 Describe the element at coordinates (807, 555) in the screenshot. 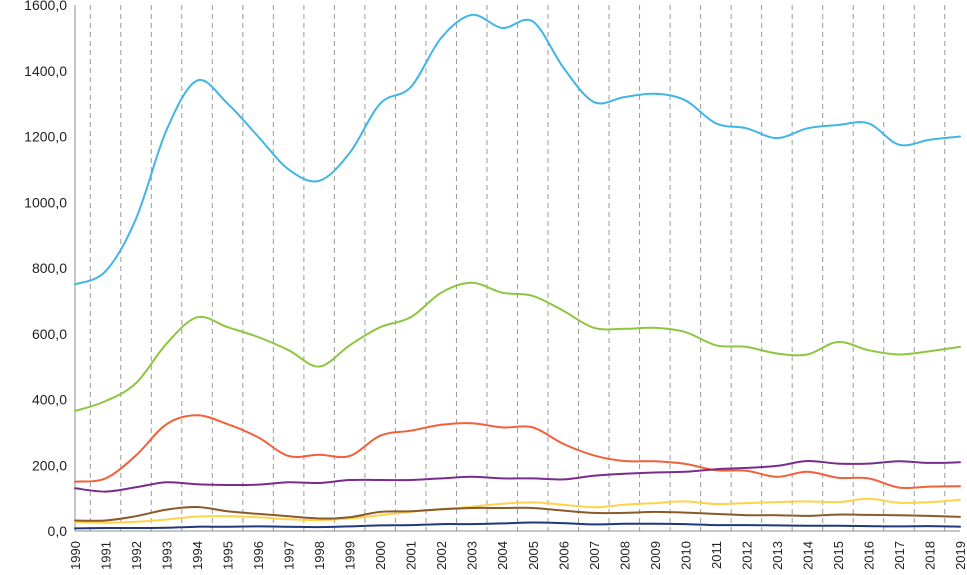

I see `x-tick-label: 2014` at that location.